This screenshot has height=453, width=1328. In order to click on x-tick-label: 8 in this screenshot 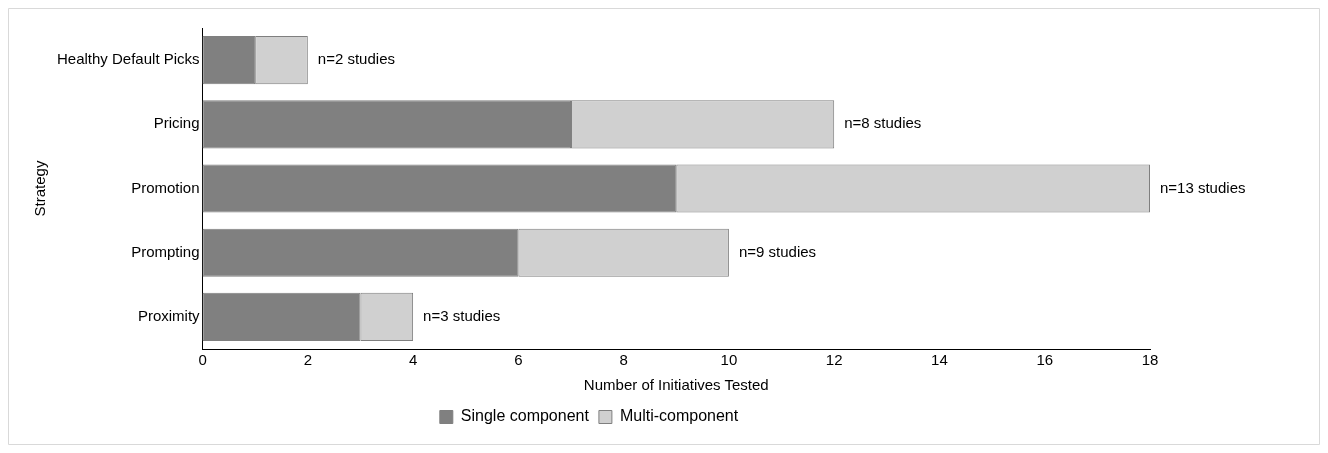, I will do `click(623, 360)`.